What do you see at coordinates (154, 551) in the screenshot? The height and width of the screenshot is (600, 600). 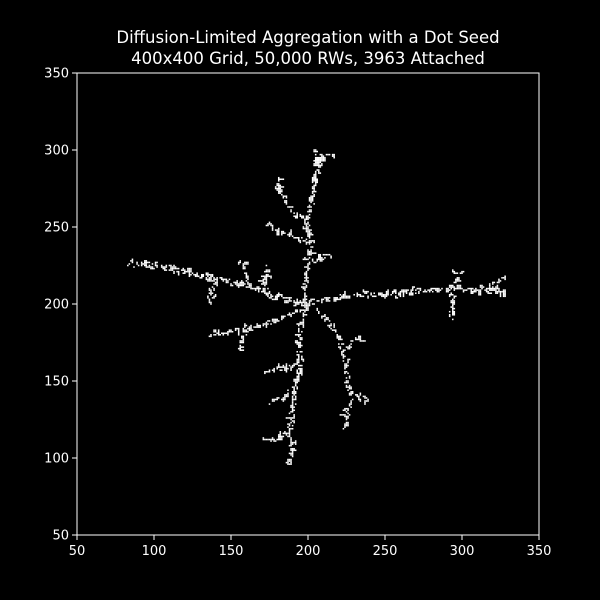 I see `x-tick-label: 100` at bounding box center [154, 551].